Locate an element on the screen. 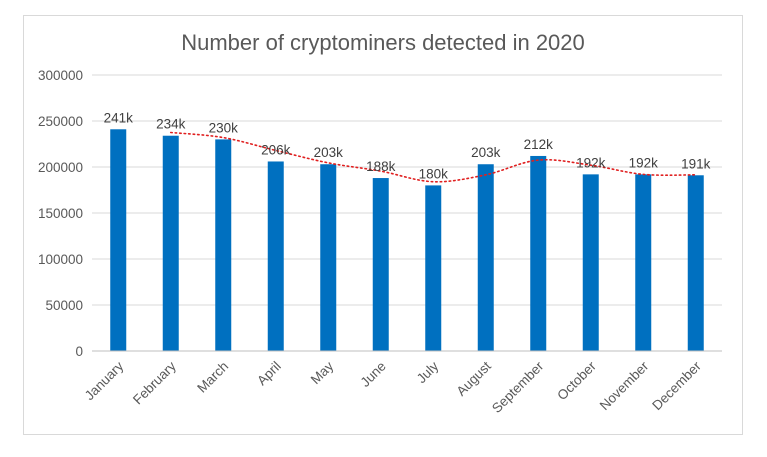 The width and height of the screenshot is (767, 457). trendline is located at coordinates (433, 157).